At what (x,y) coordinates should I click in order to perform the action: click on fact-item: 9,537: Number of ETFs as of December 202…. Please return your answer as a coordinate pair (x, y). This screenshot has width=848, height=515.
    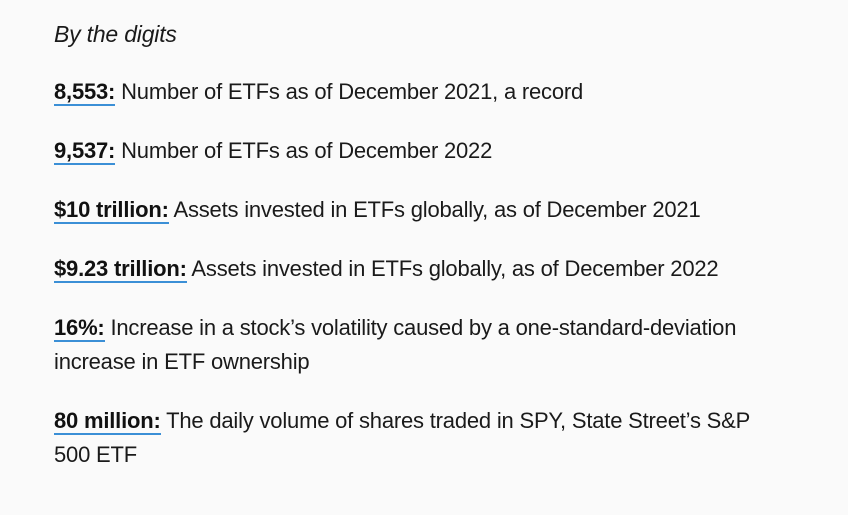
    Looking at the image, I should click on (434, 151).